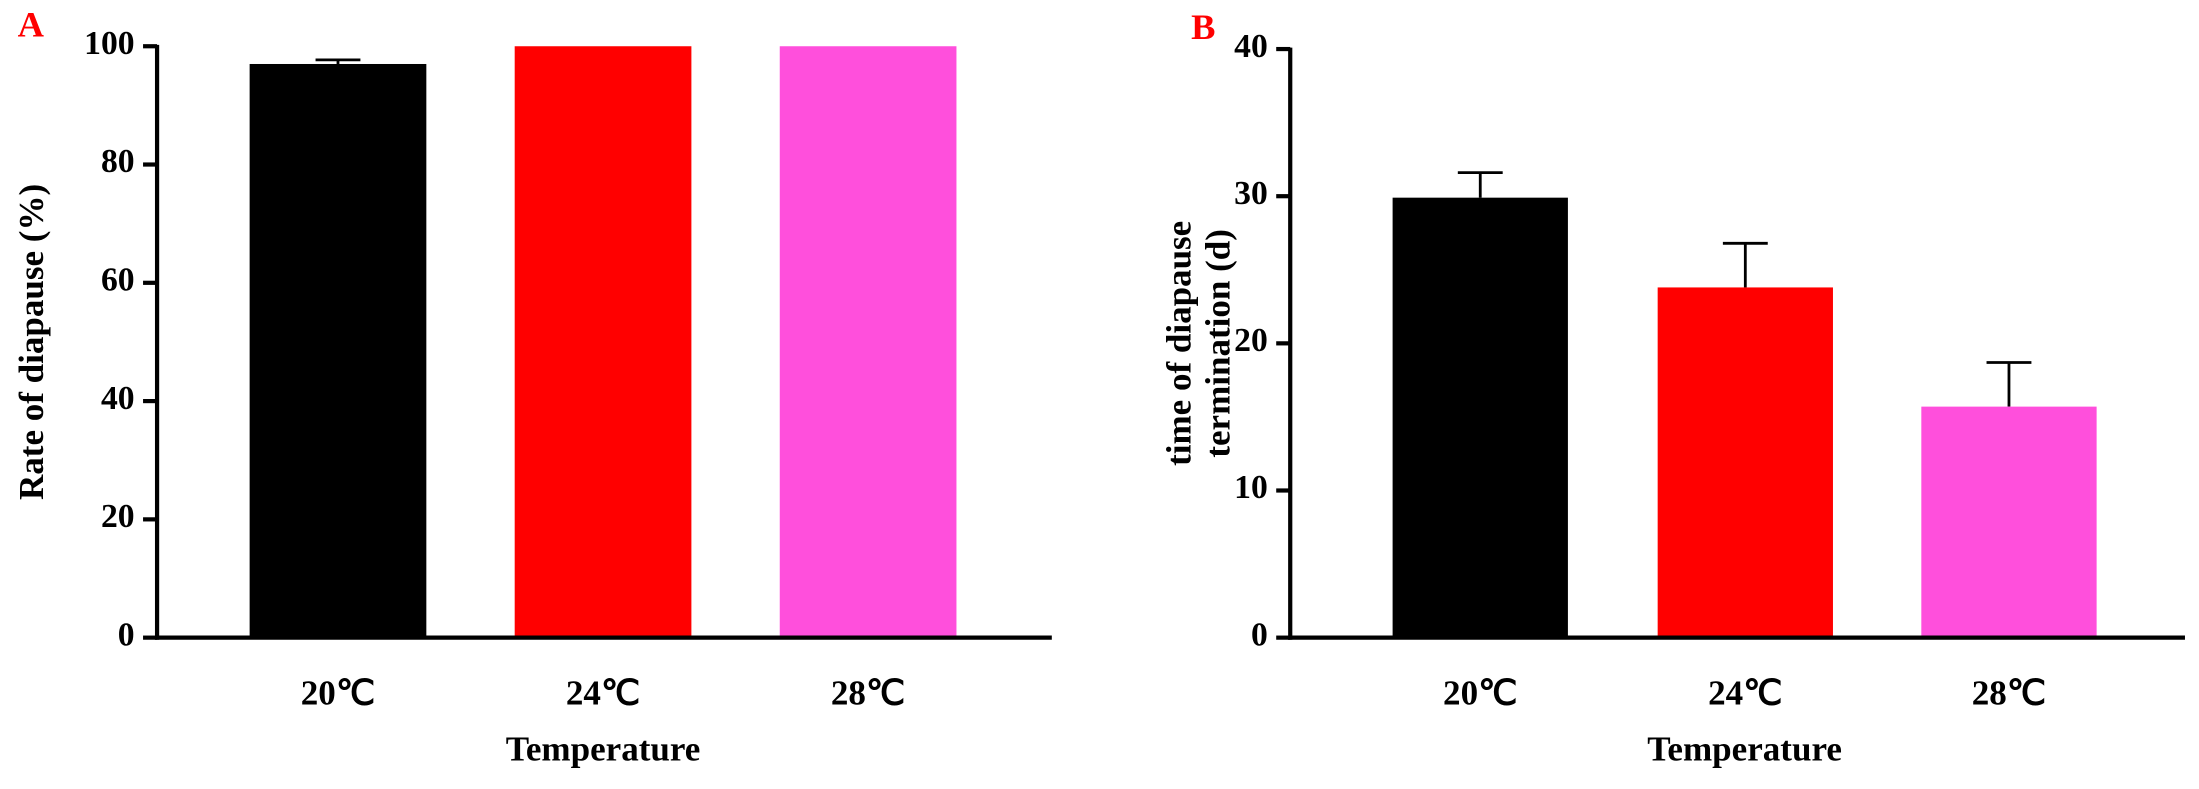 The image size is (2199, 789). Describe the element at coordinates (31, 24) in the screenshot. I see `panel-label: A` at that location.